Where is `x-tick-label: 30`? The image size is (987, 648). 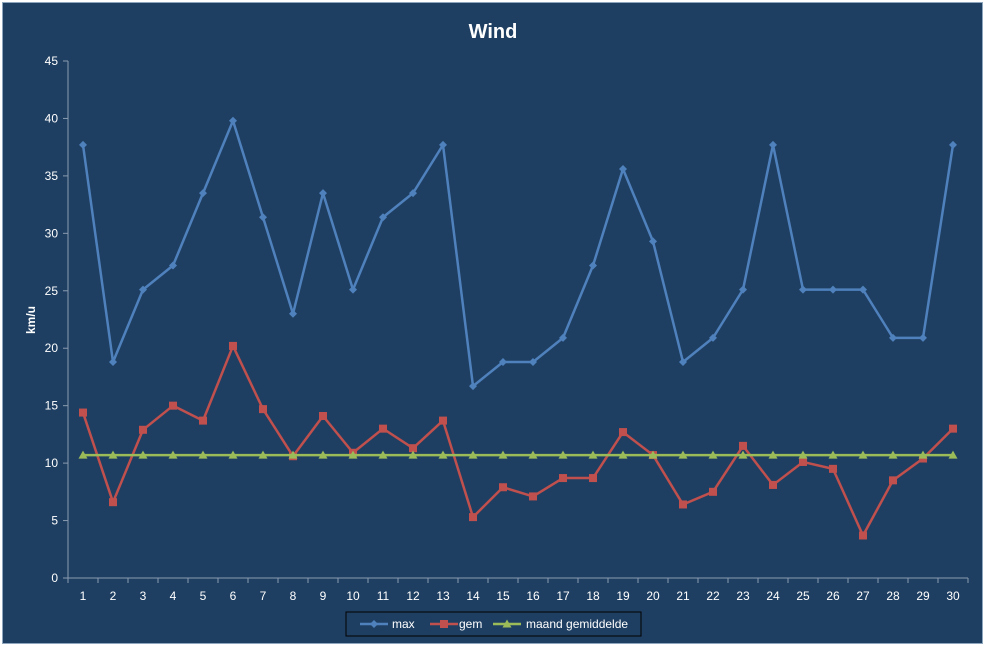
x-tick-label: 30 is located at coordinates (953, 596).